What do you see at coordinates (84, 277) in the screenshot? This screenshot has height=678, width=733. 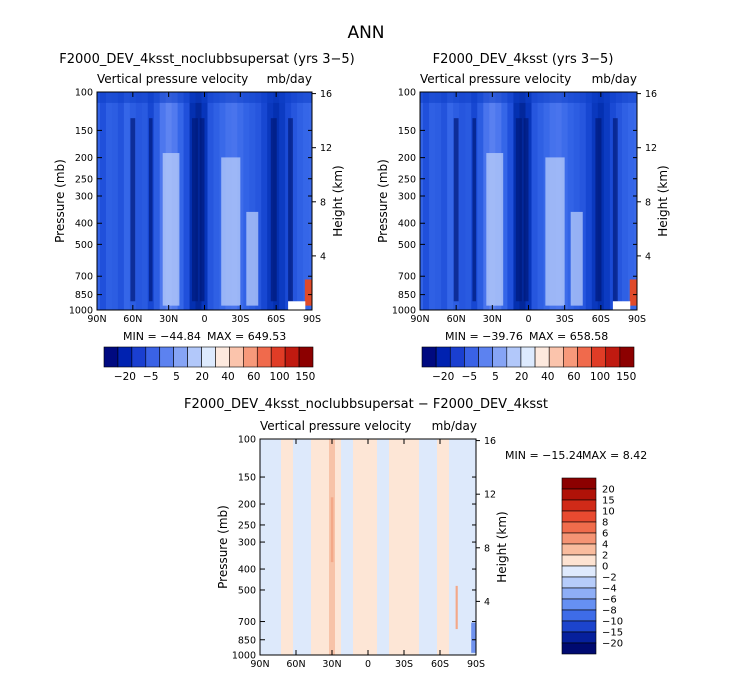 I see `y-tick-label: 700` at bounding box center [84, 277].